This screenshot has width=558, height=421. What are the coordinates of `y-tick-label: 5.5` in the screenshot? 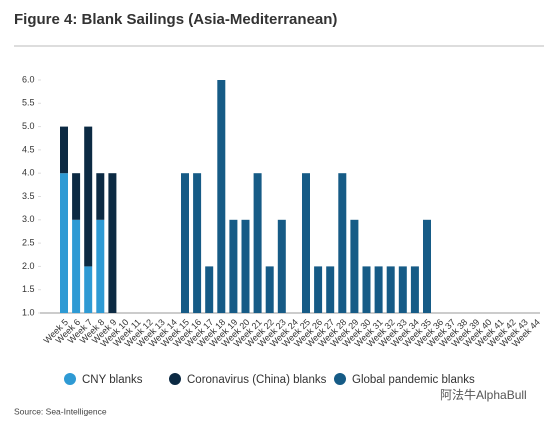 It's located at (28, 103).